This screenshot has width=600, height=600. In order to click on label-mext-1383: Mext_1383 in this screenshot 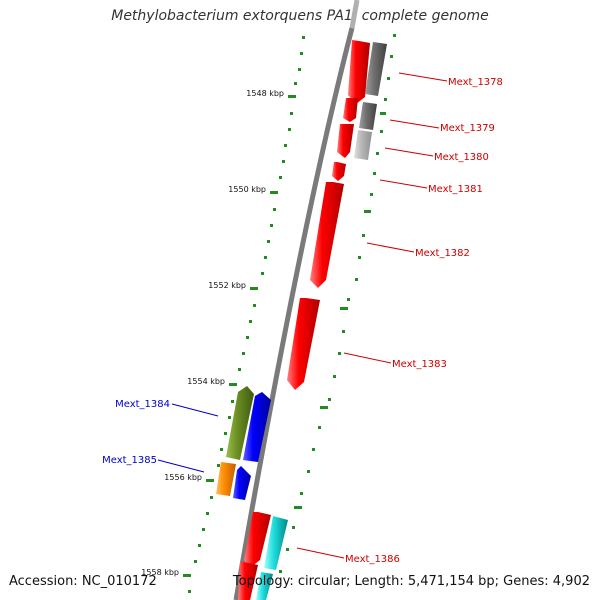, I will do `click(419, 364)`.